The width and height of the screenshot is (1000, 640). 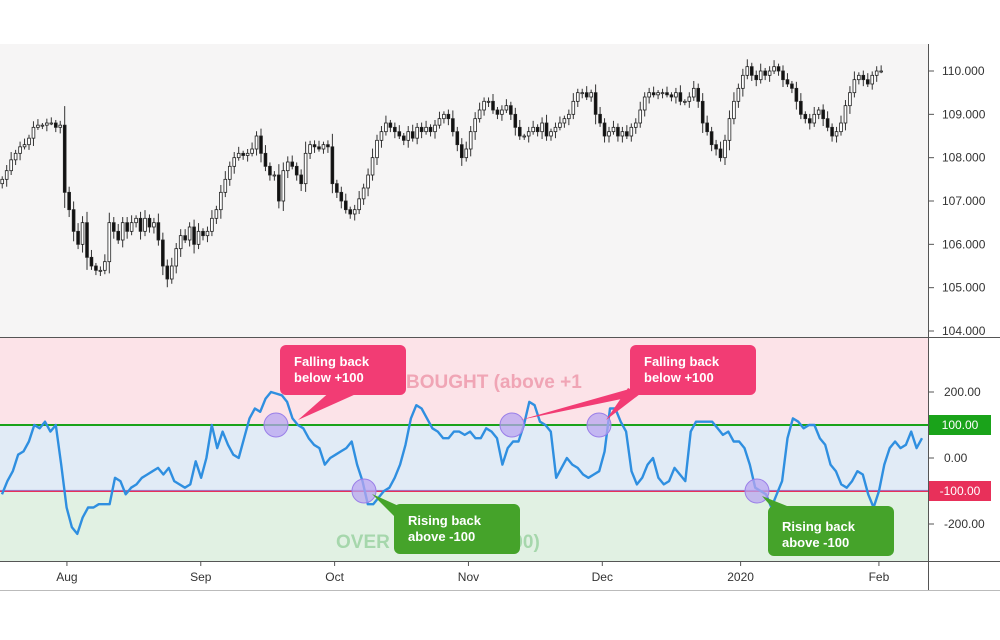 I want to click on price-tick-label: 104.000, so click(x=964, y=331).